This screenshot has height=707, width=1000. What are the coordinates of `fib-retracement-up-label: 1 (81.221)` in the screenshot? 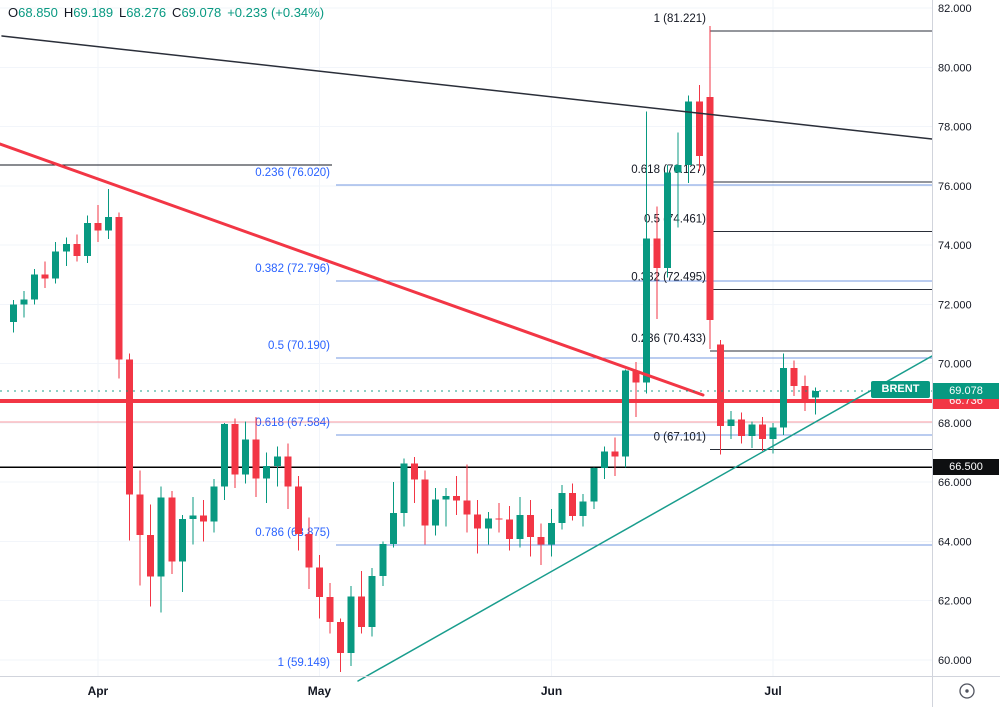 It's located at (680, 19).